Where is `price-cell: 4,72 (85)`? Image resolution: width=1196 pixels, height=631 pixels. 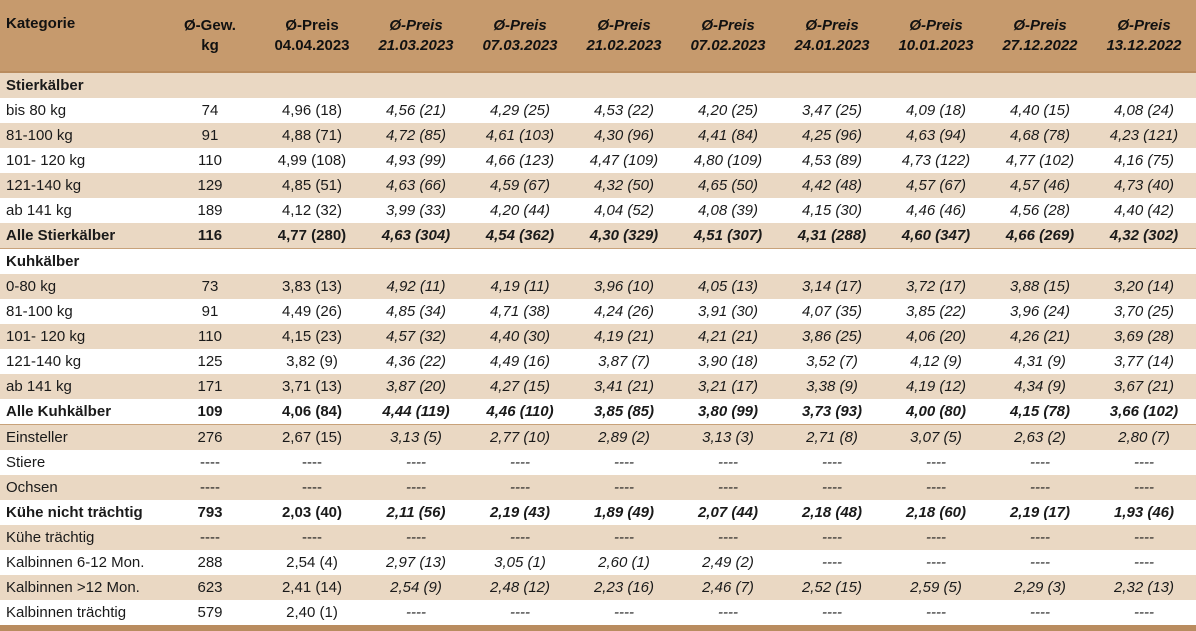 price-cell: 4,72 (85) is located at coordinates (416, 135).